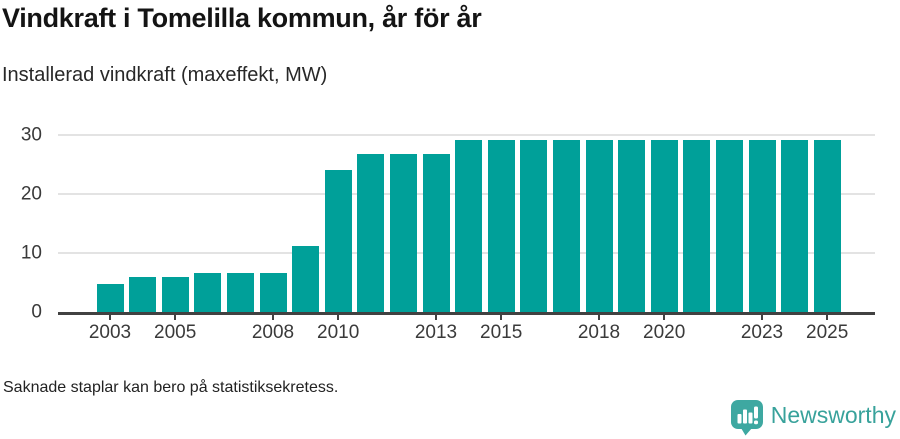 Image resolution: width=900 pixels, height=439 pixels. I want to click on x-tick-label: 2005, so click(175, 332).